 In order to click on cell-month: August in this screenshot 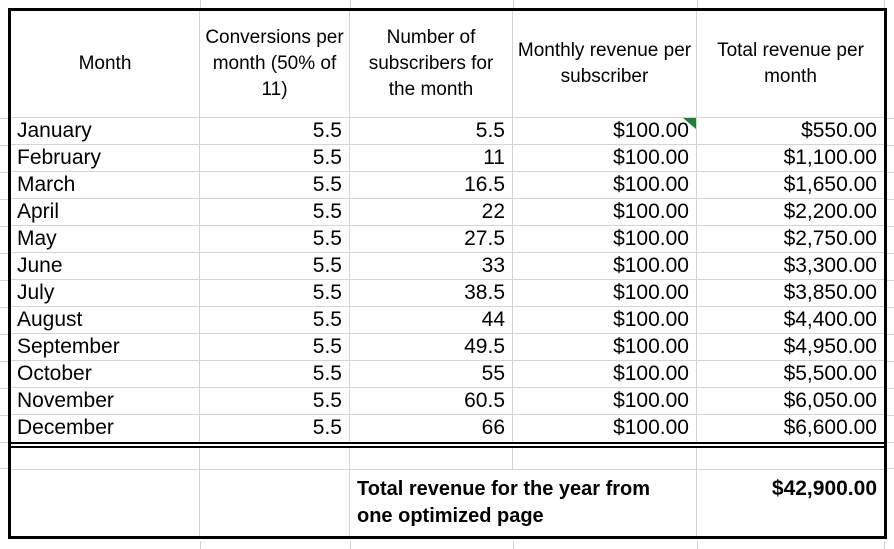, I will do `click(105, 320)`.